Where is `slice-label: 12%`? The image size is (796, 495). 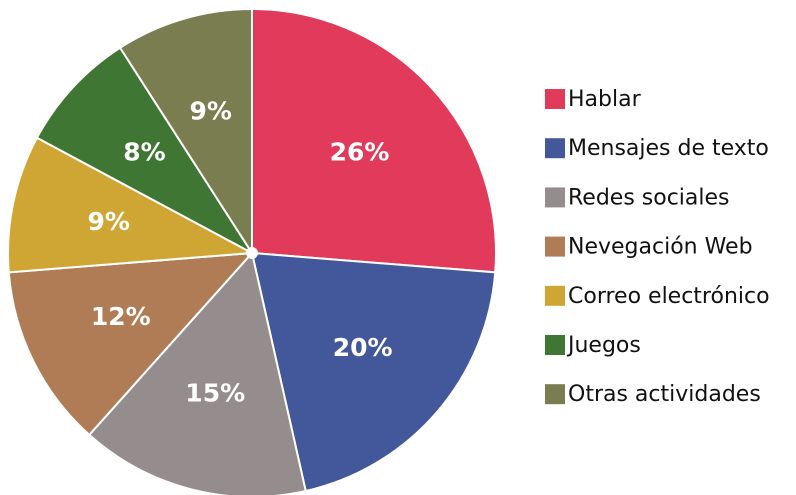 slice-label: 12% is located at coordinates (121, 316).